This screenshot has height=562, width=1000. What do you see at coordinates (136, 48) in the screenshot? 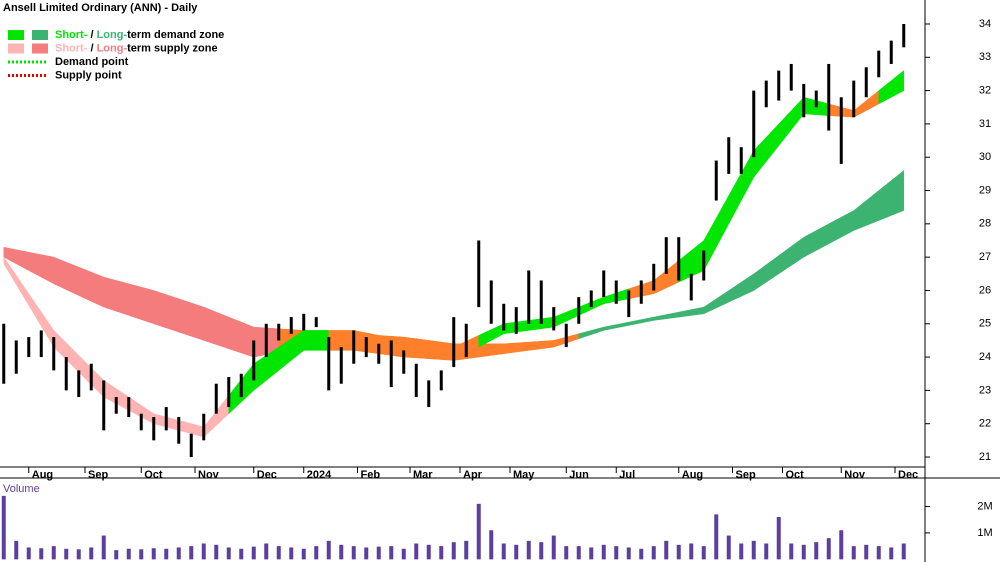
I see `legend-label: Short- / Long-term supply zone` at bounding box center [136, 48].